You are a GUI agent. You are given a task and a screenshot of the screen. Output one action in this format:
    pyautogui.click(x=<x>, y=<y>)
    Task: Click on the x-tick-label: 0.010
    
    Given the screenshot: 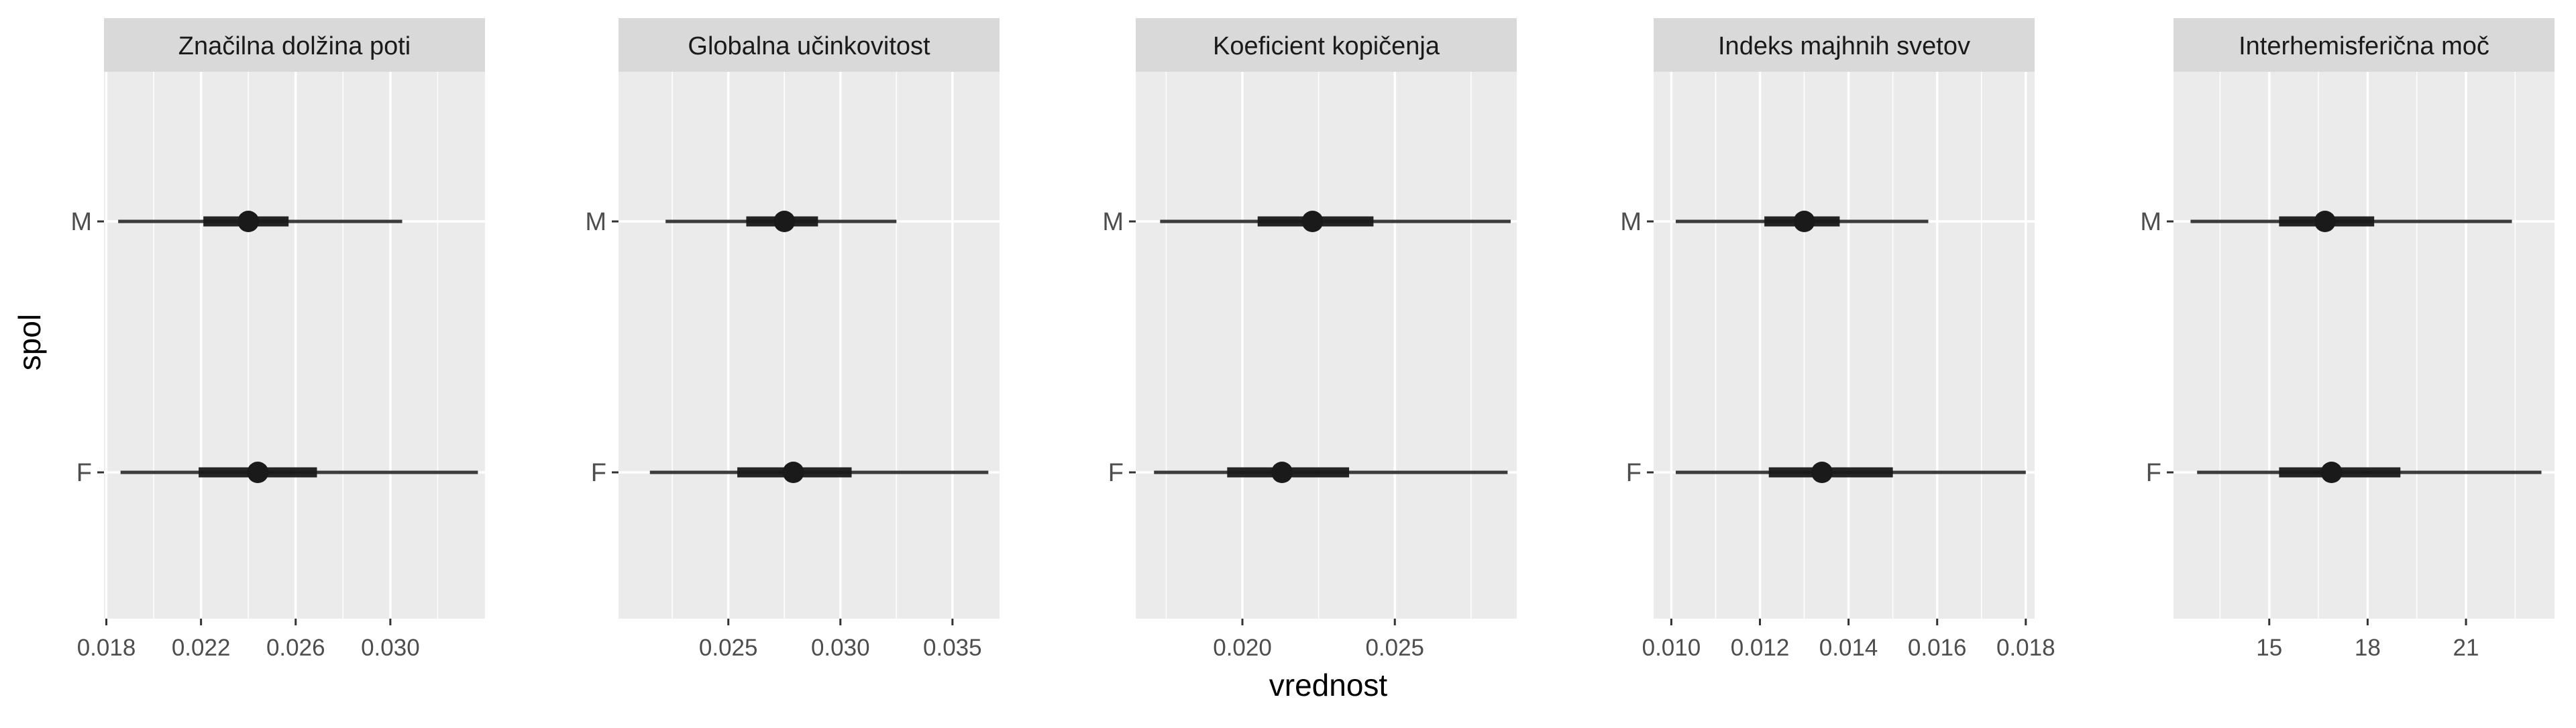 What is the action you would take?
    pyautogui.click(x=1671, y=648)
    